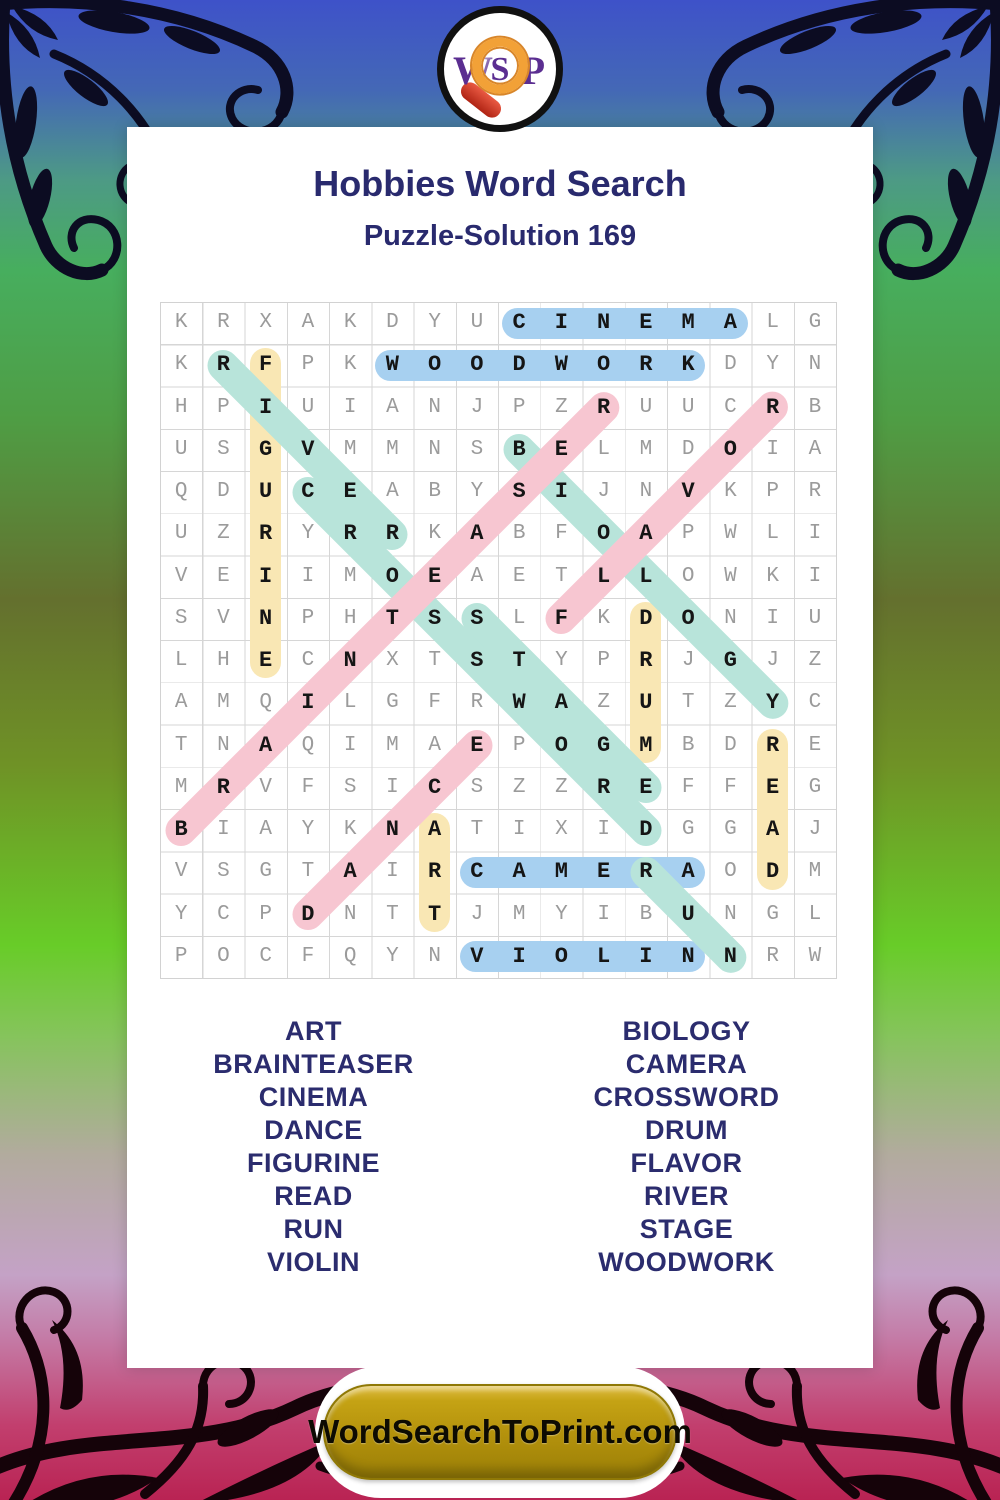 This screenshot has width=1000, height=1500. What do you see at coordinates (730, 703) in the screenshot?
I see `grid-cell: Z` at bounding box center [730, 703].